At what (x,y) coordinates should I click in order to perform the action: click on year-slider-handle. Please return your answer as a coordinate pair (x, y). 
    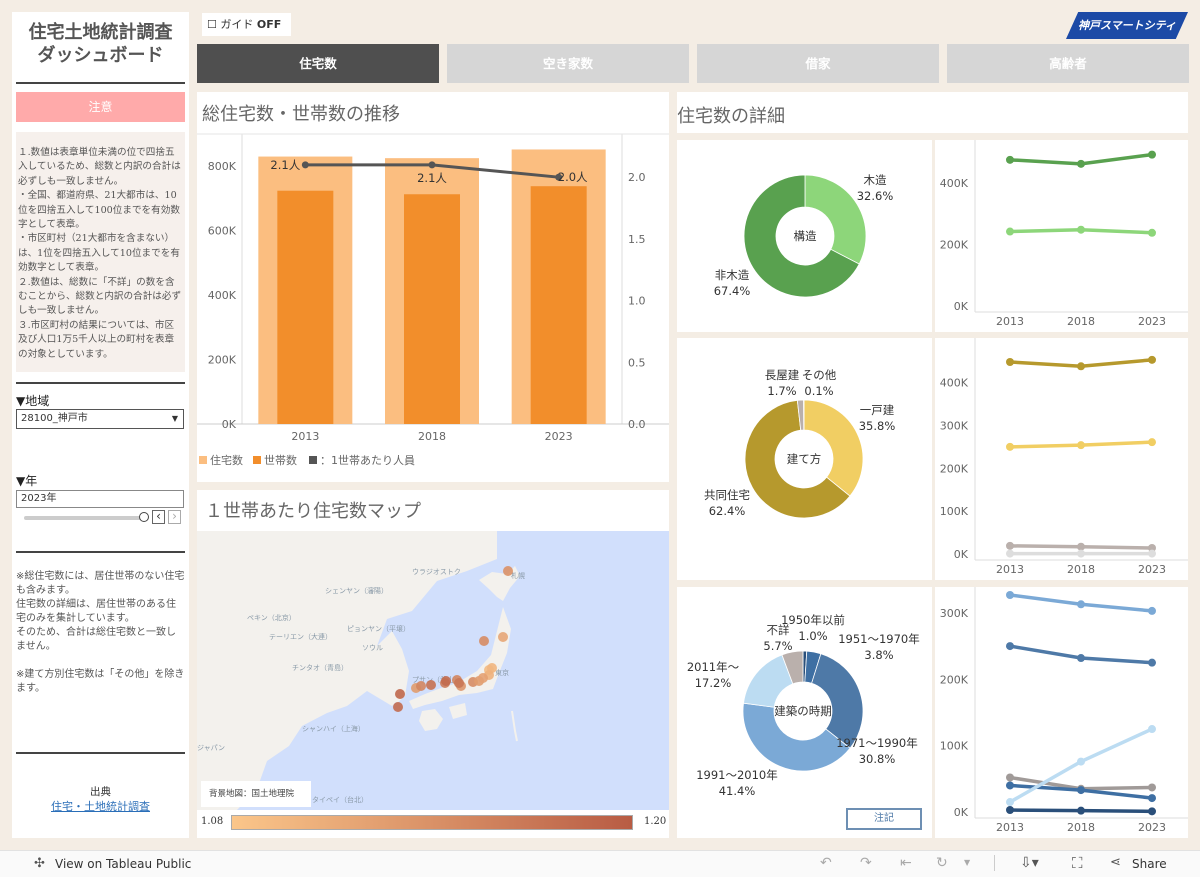
    Looking at the image, I should click on (144, 517).